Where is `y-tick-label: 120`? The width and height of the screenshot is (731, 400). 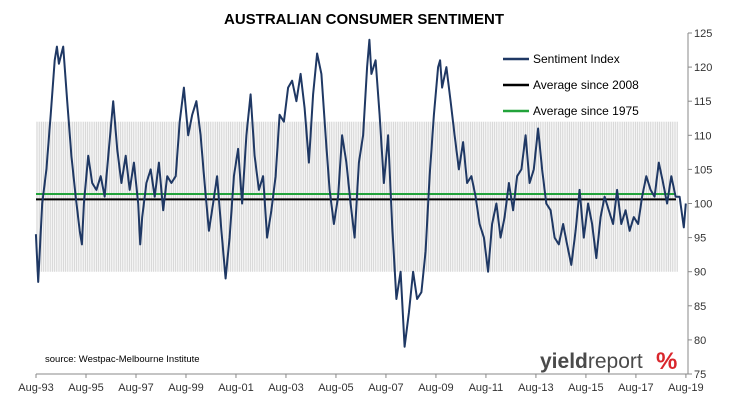 y-tick-label: 120 is located at coordinates (703, 68).